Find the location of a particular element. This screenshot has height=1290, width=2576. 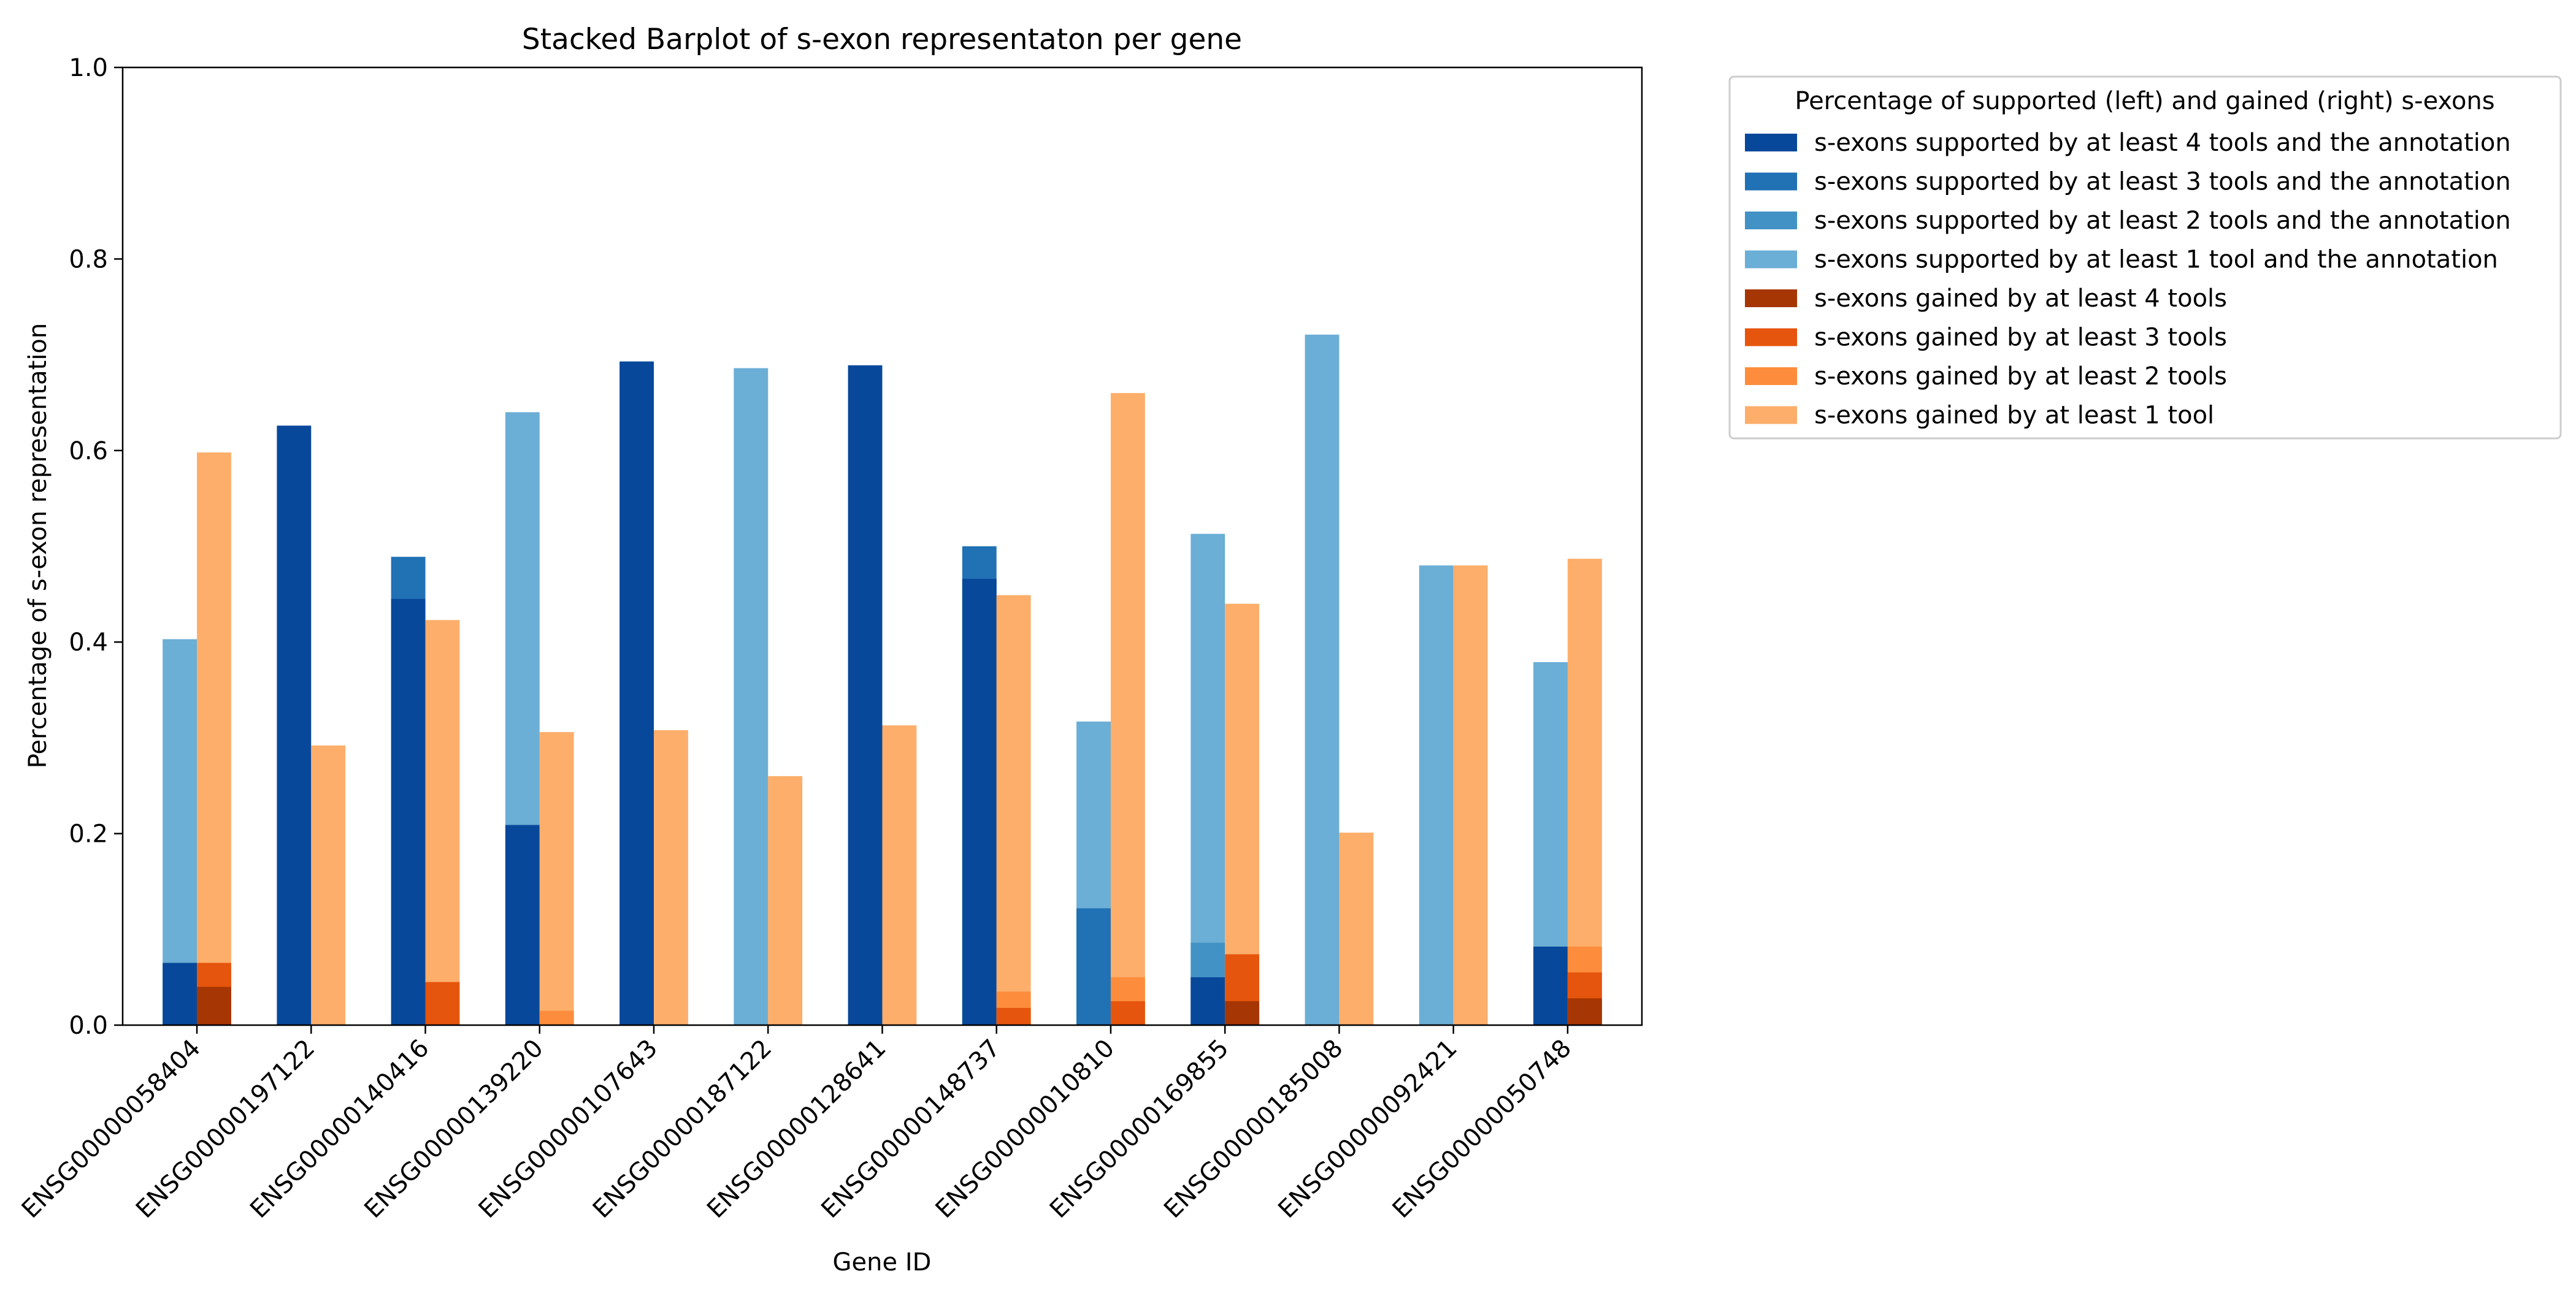

y-axis-label: Percentage of s-exon representation is located at coordinates (38, 546).